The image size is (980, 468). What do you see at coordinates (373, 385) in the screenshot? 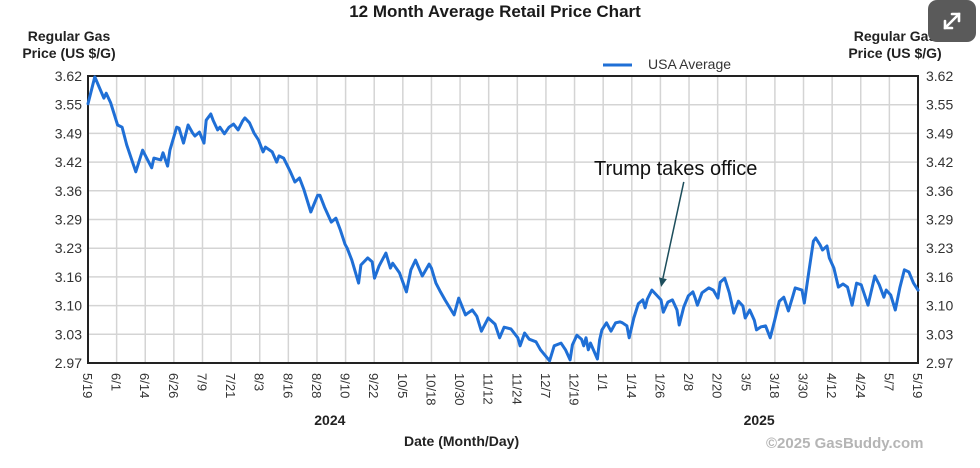
I see `x-tick-label: 9/22` at bounding box center [373, 385].